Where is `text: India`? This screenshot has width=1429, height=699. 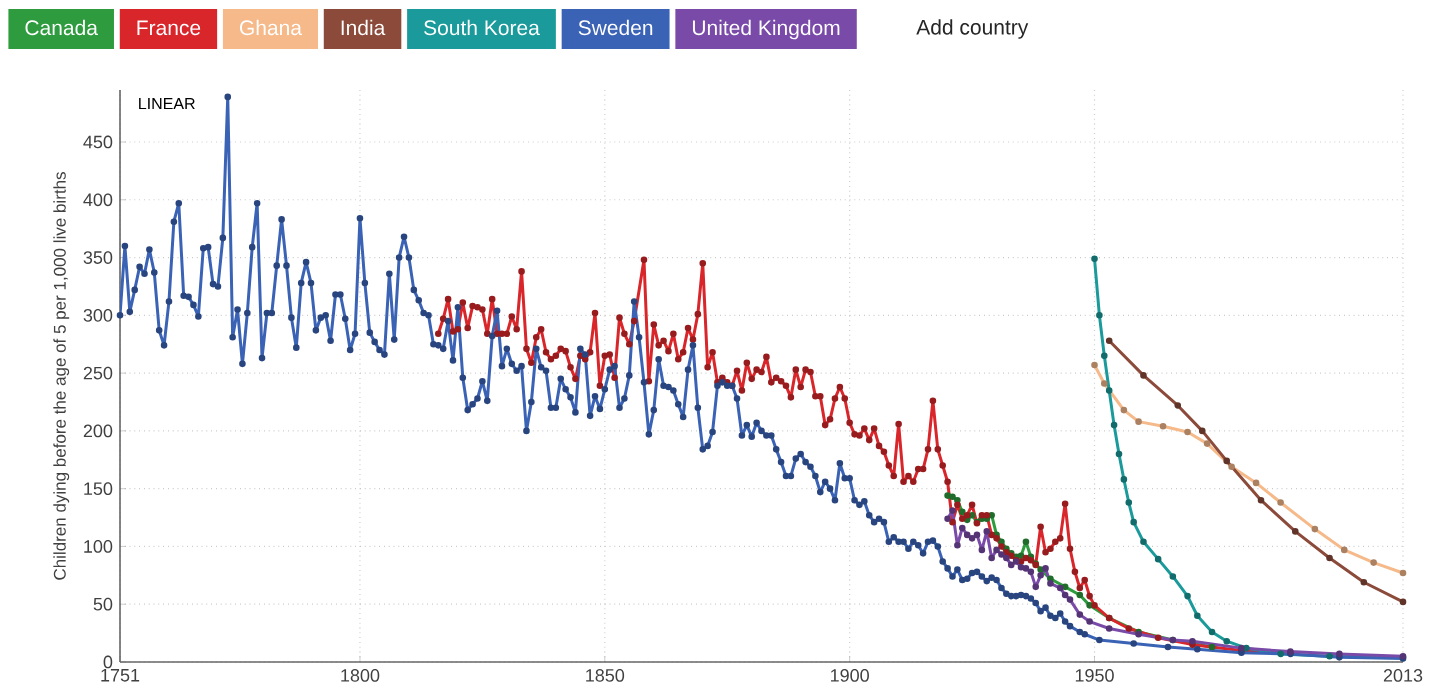
text: India is located at coordinates (363, 27).